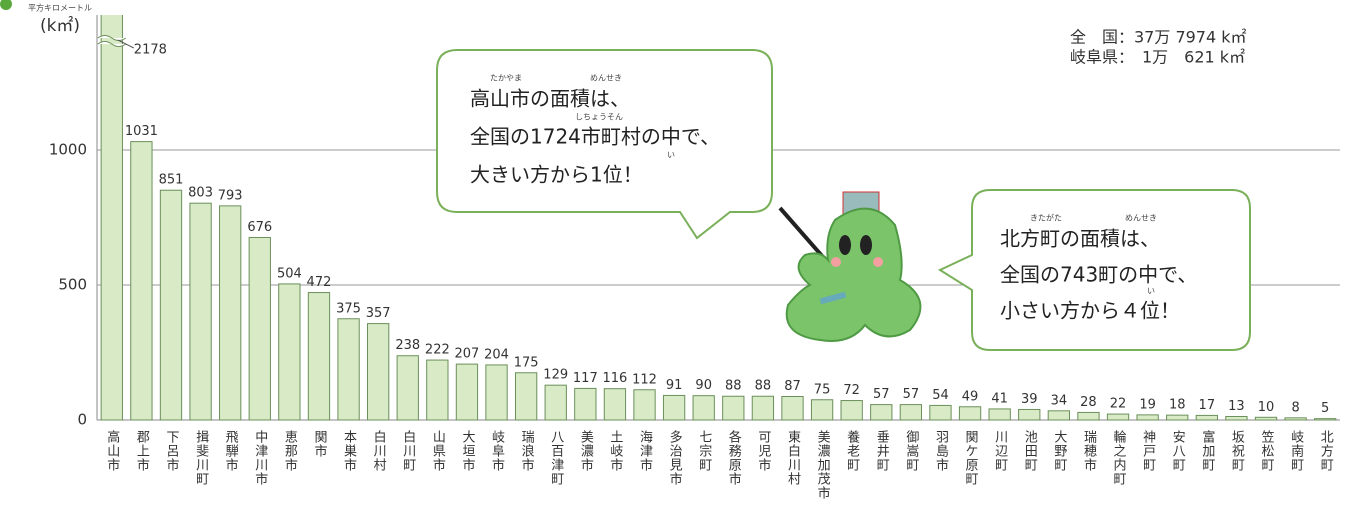 Image resolution: width=1351 pixels, height=505 pixels. I want to click on x-tick-label: 多治見市, so click(675, 457).